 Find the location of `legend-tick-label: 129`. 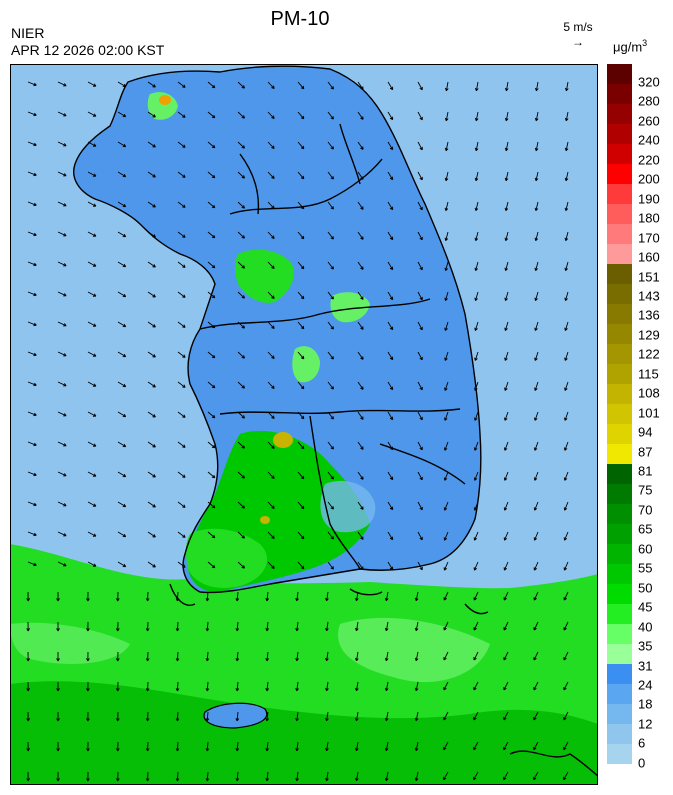

legend-tick-label: 129 is located at coordinates (649, 335).